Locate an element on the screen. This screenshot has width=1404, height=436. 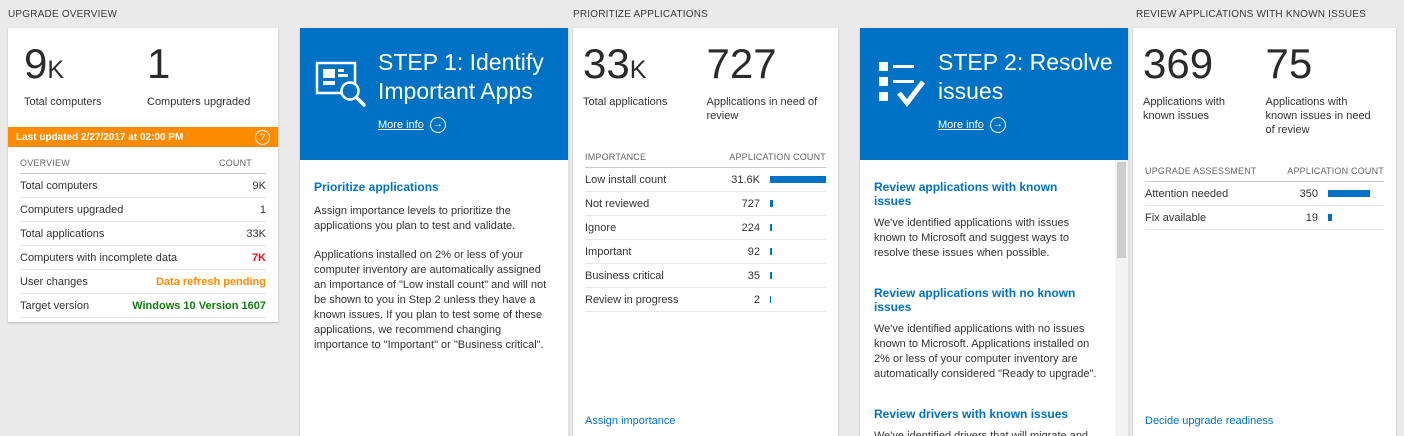
help-icon: ? is located at coordinates (262, 137).